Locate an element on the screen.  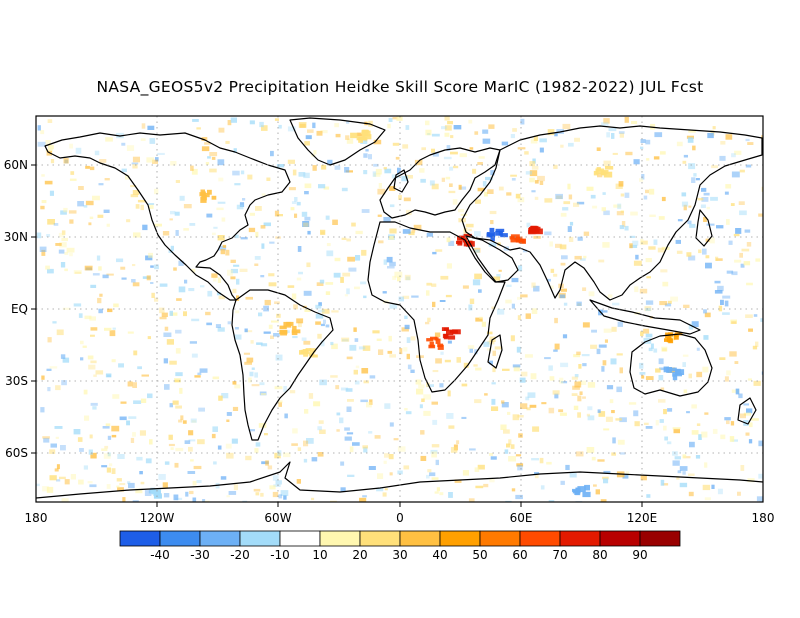
lon-label-0: 0 is located at coordinates (400, 518).